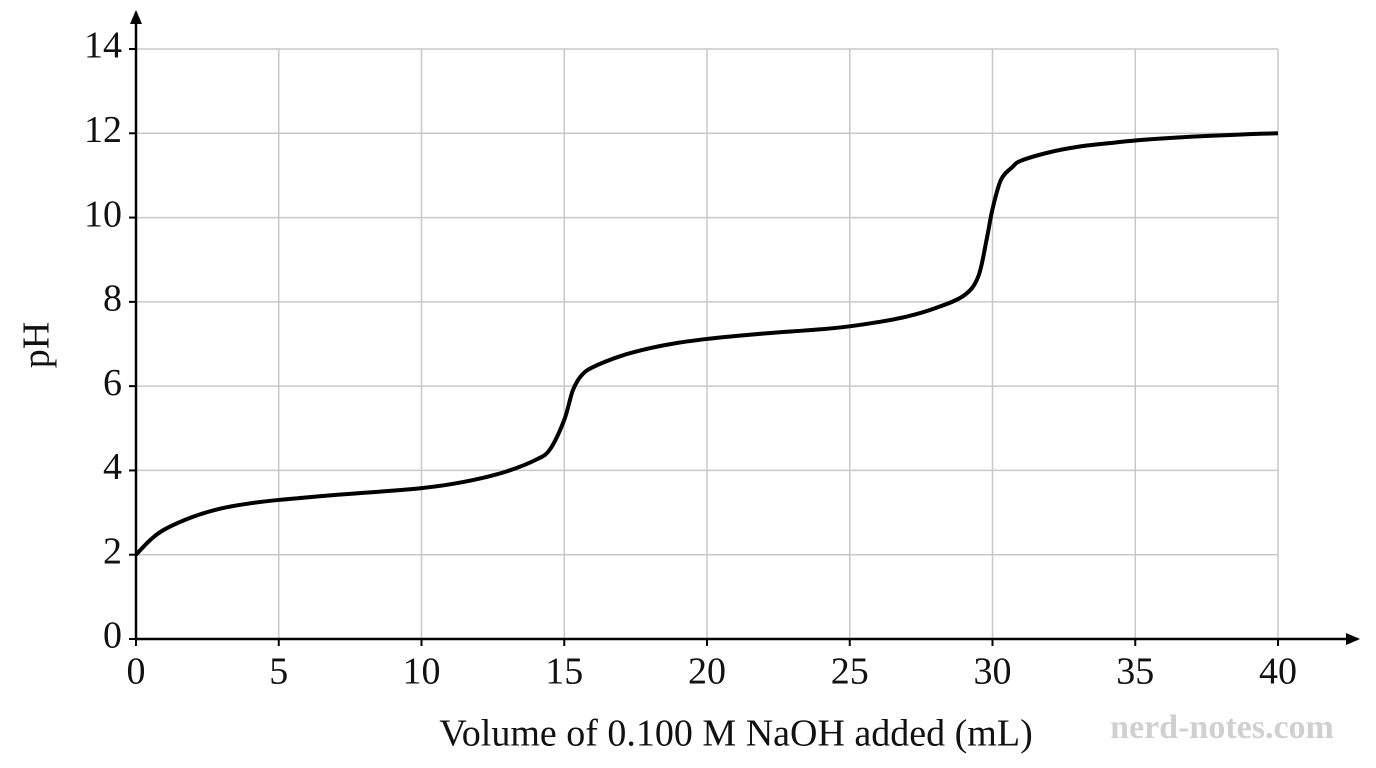 This screenshot has width=1376, height=768. Describe the element at coordinates (103, 46) in the screenshot. I see `y-tick-label: 14` at that location.